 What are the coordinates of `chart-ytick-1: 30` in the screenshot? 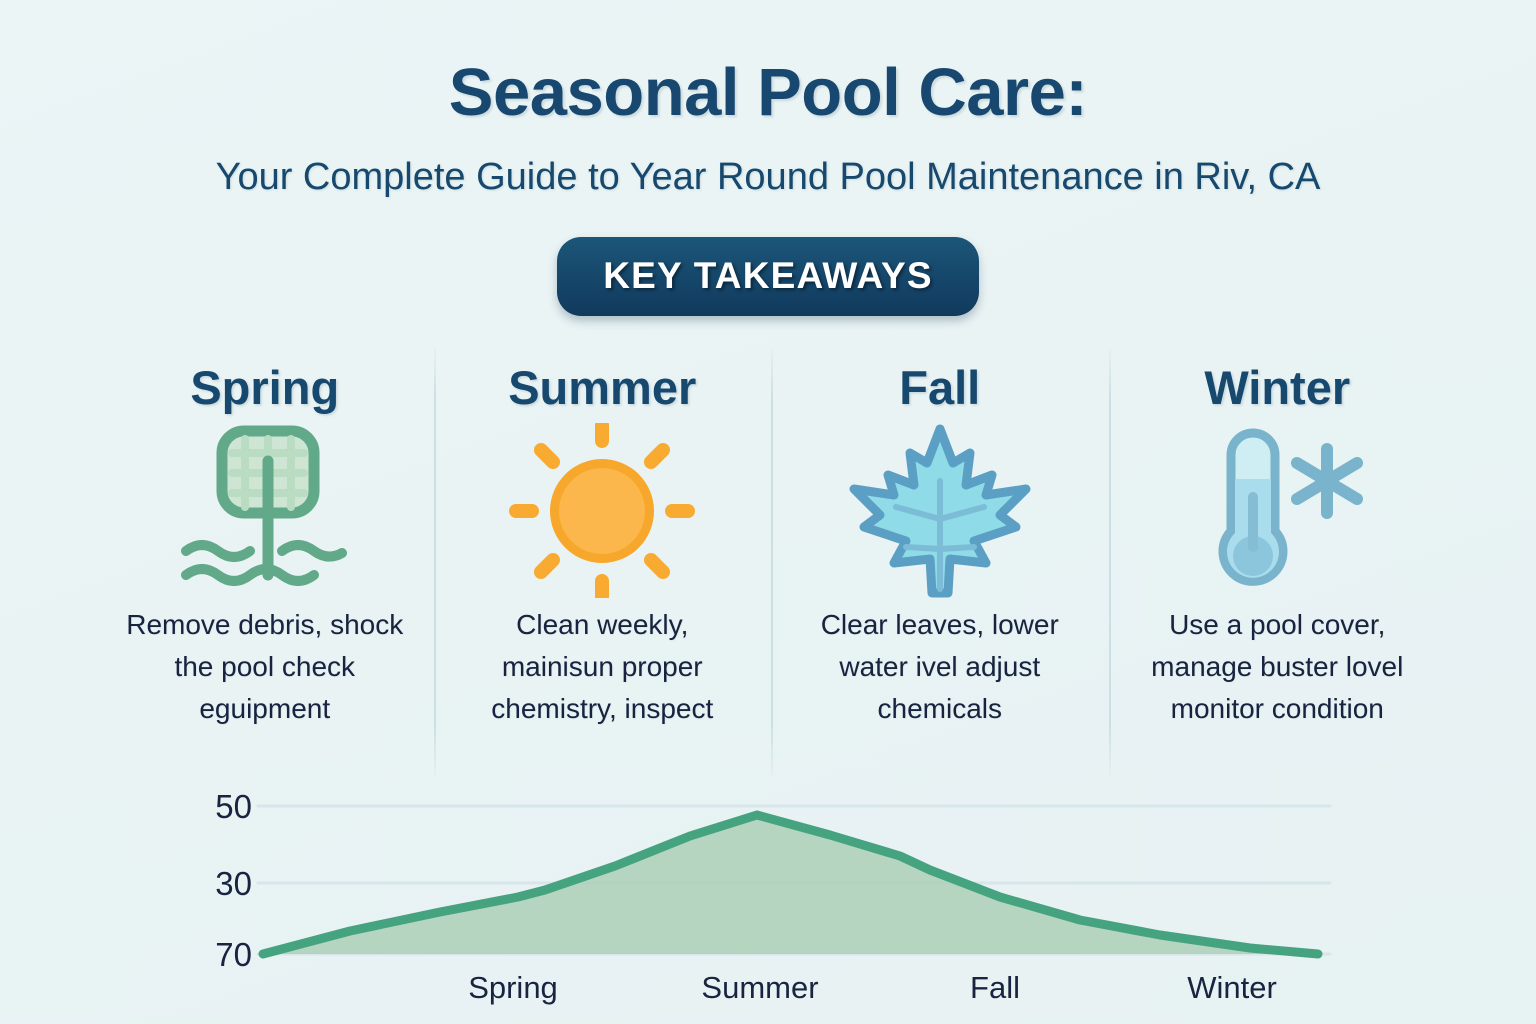 It's located at (233, 883).